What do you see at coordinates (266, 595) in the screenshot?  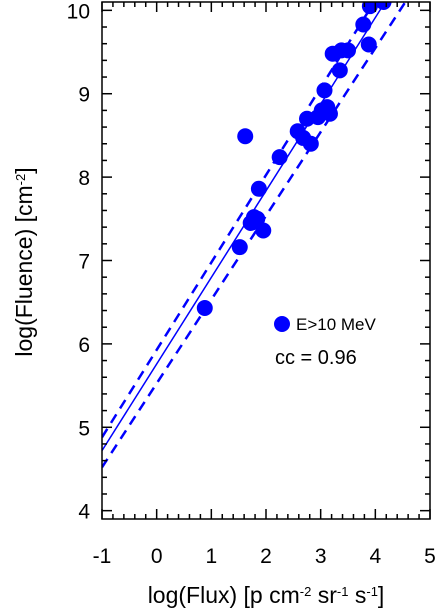 I see `x-axis-title: log(Flux) [p cm-2 sr-1 s-1]` at bounding box center [266, 595].